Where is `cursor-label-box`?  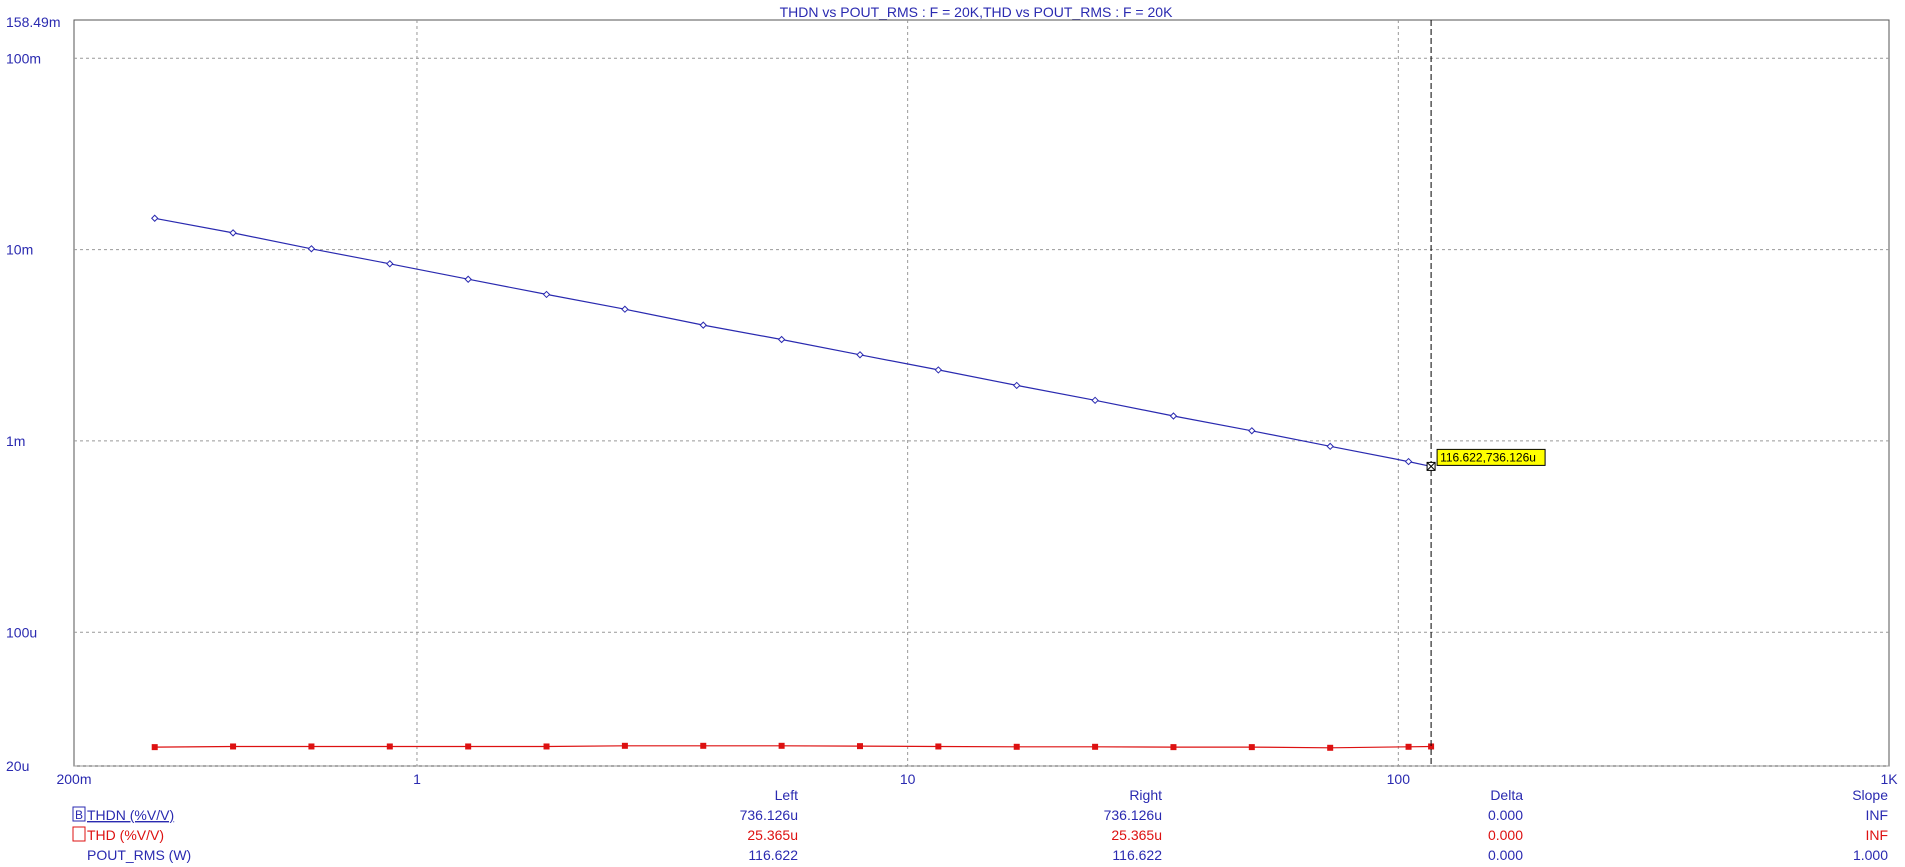
cursor-label-box is located at coordinates (1491, 457).